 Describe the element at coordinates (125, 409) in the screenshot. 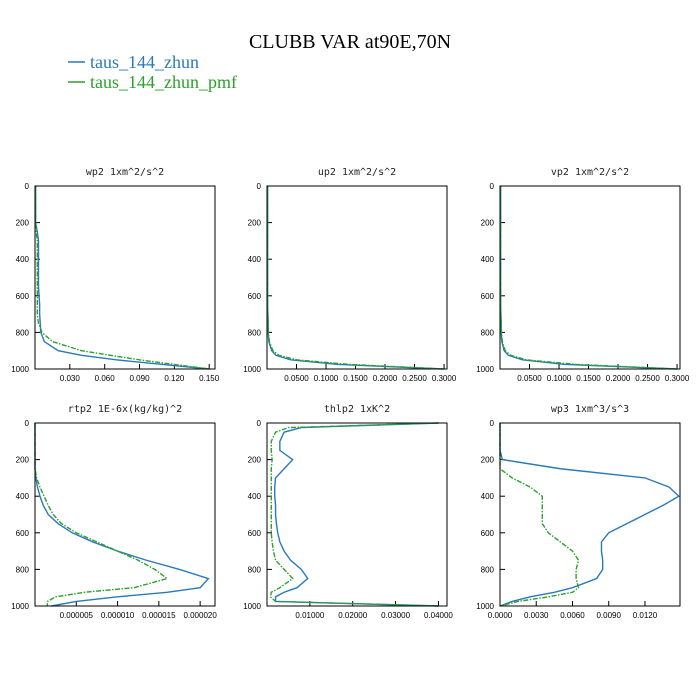

I see `subplot-title: rtp2 1E-6x(kg/kg)^2` at that location.